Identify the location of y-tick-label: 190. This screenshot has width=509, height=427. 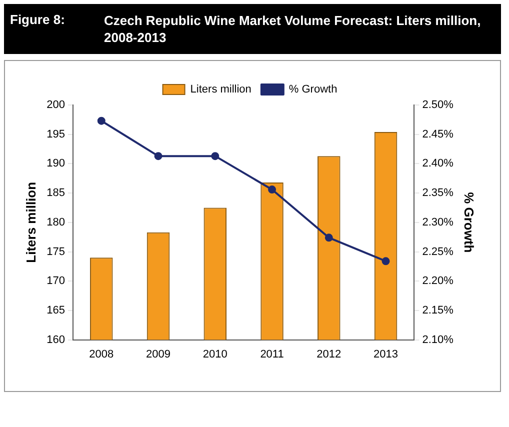
(55, 164).